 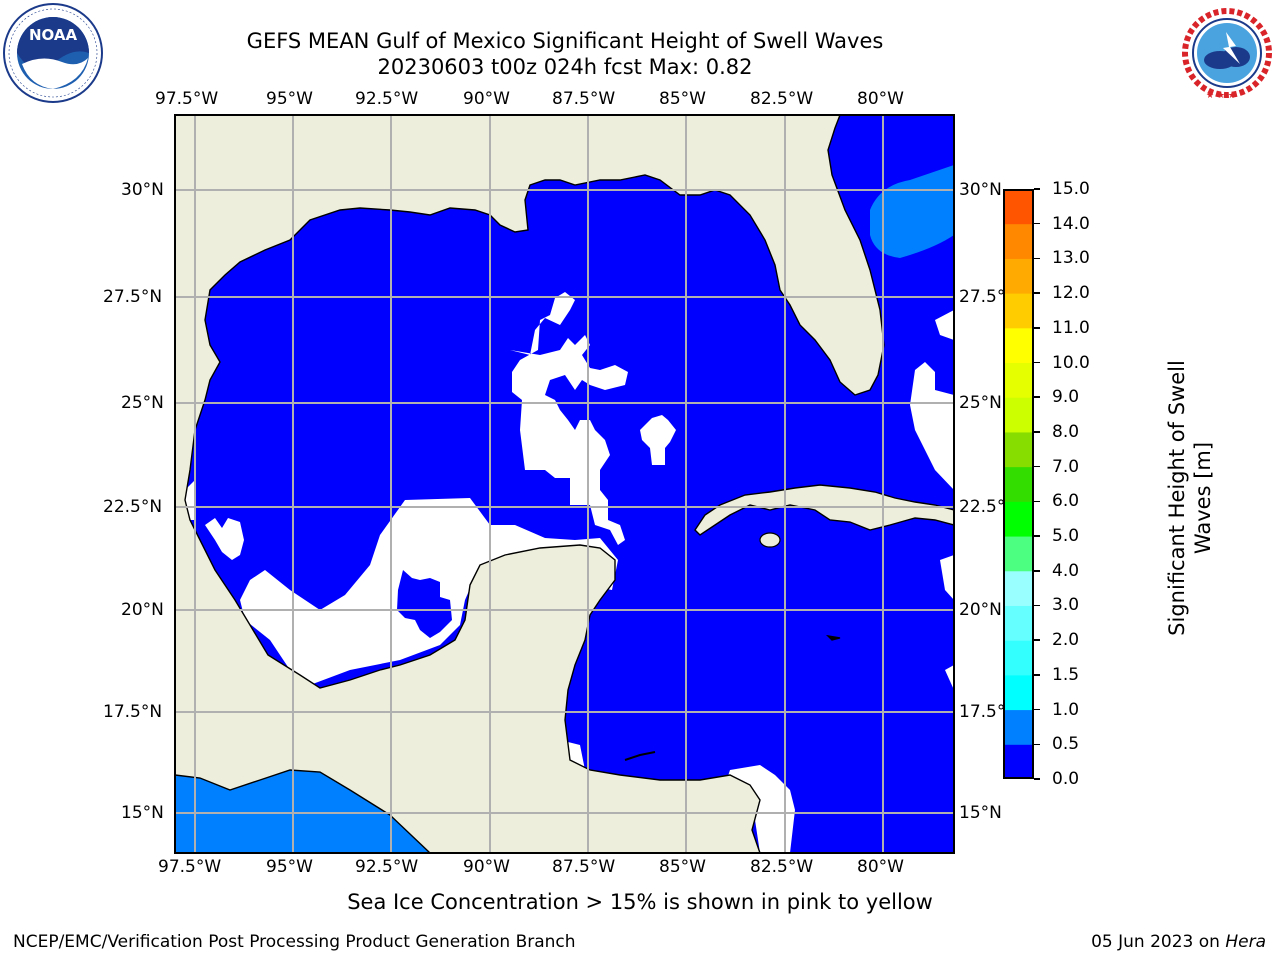 I want to click on colorbar-title: Significant Height of Swell Waves [m], so click(x=1190, y=498).